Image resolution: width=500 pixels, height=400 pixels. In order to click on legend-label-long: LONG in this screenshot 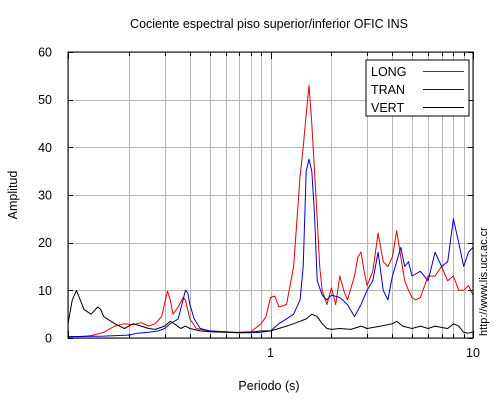, I will do `click(388, 72)`.